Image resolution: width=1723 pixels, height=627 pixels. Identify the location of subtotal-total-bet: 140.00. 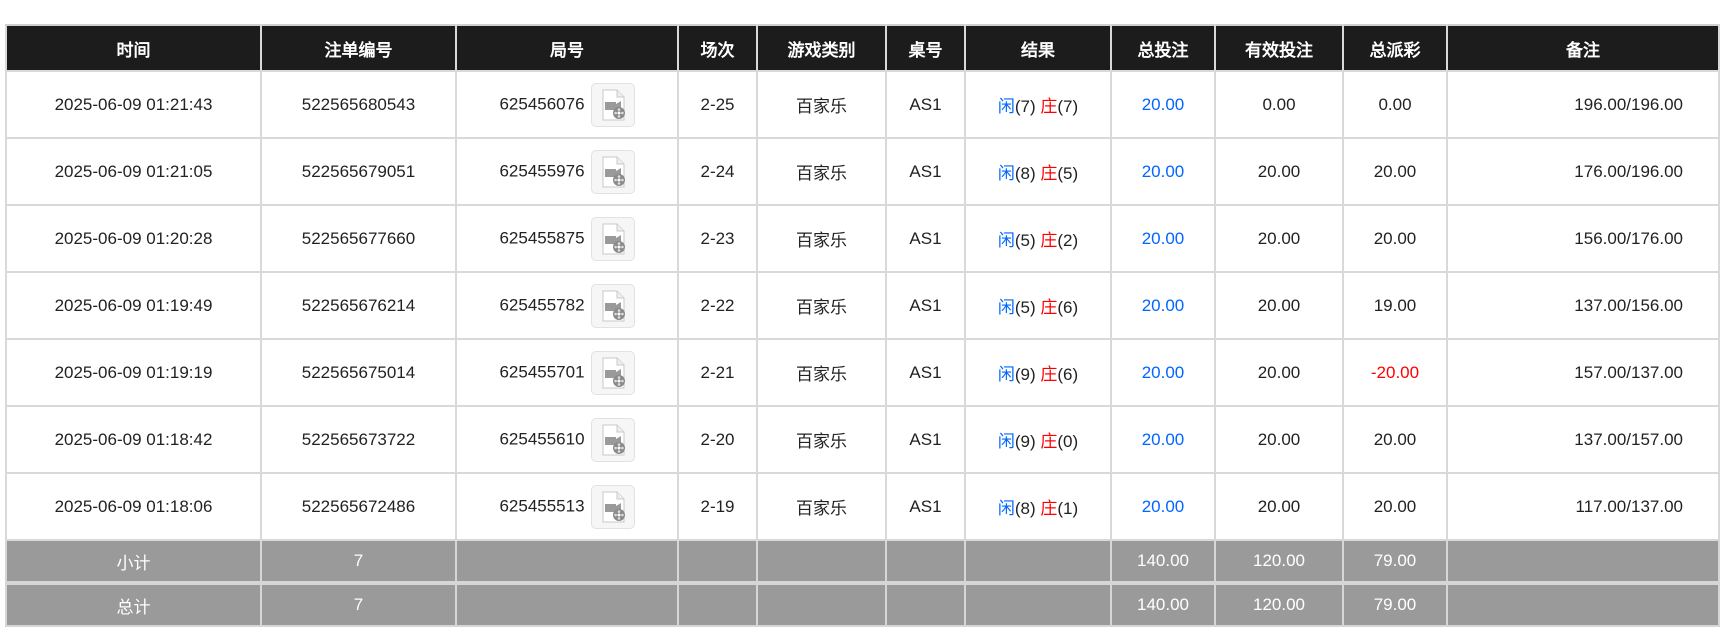
(1163, 561).